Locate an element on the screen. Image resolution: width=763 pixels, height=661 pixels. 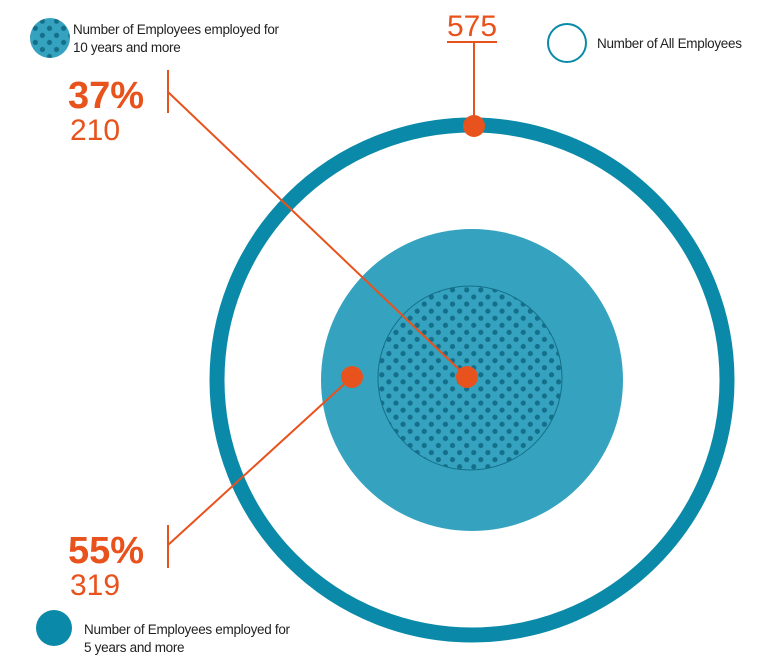
legend-label: 5 years and more is located at coordinates (134, 647).